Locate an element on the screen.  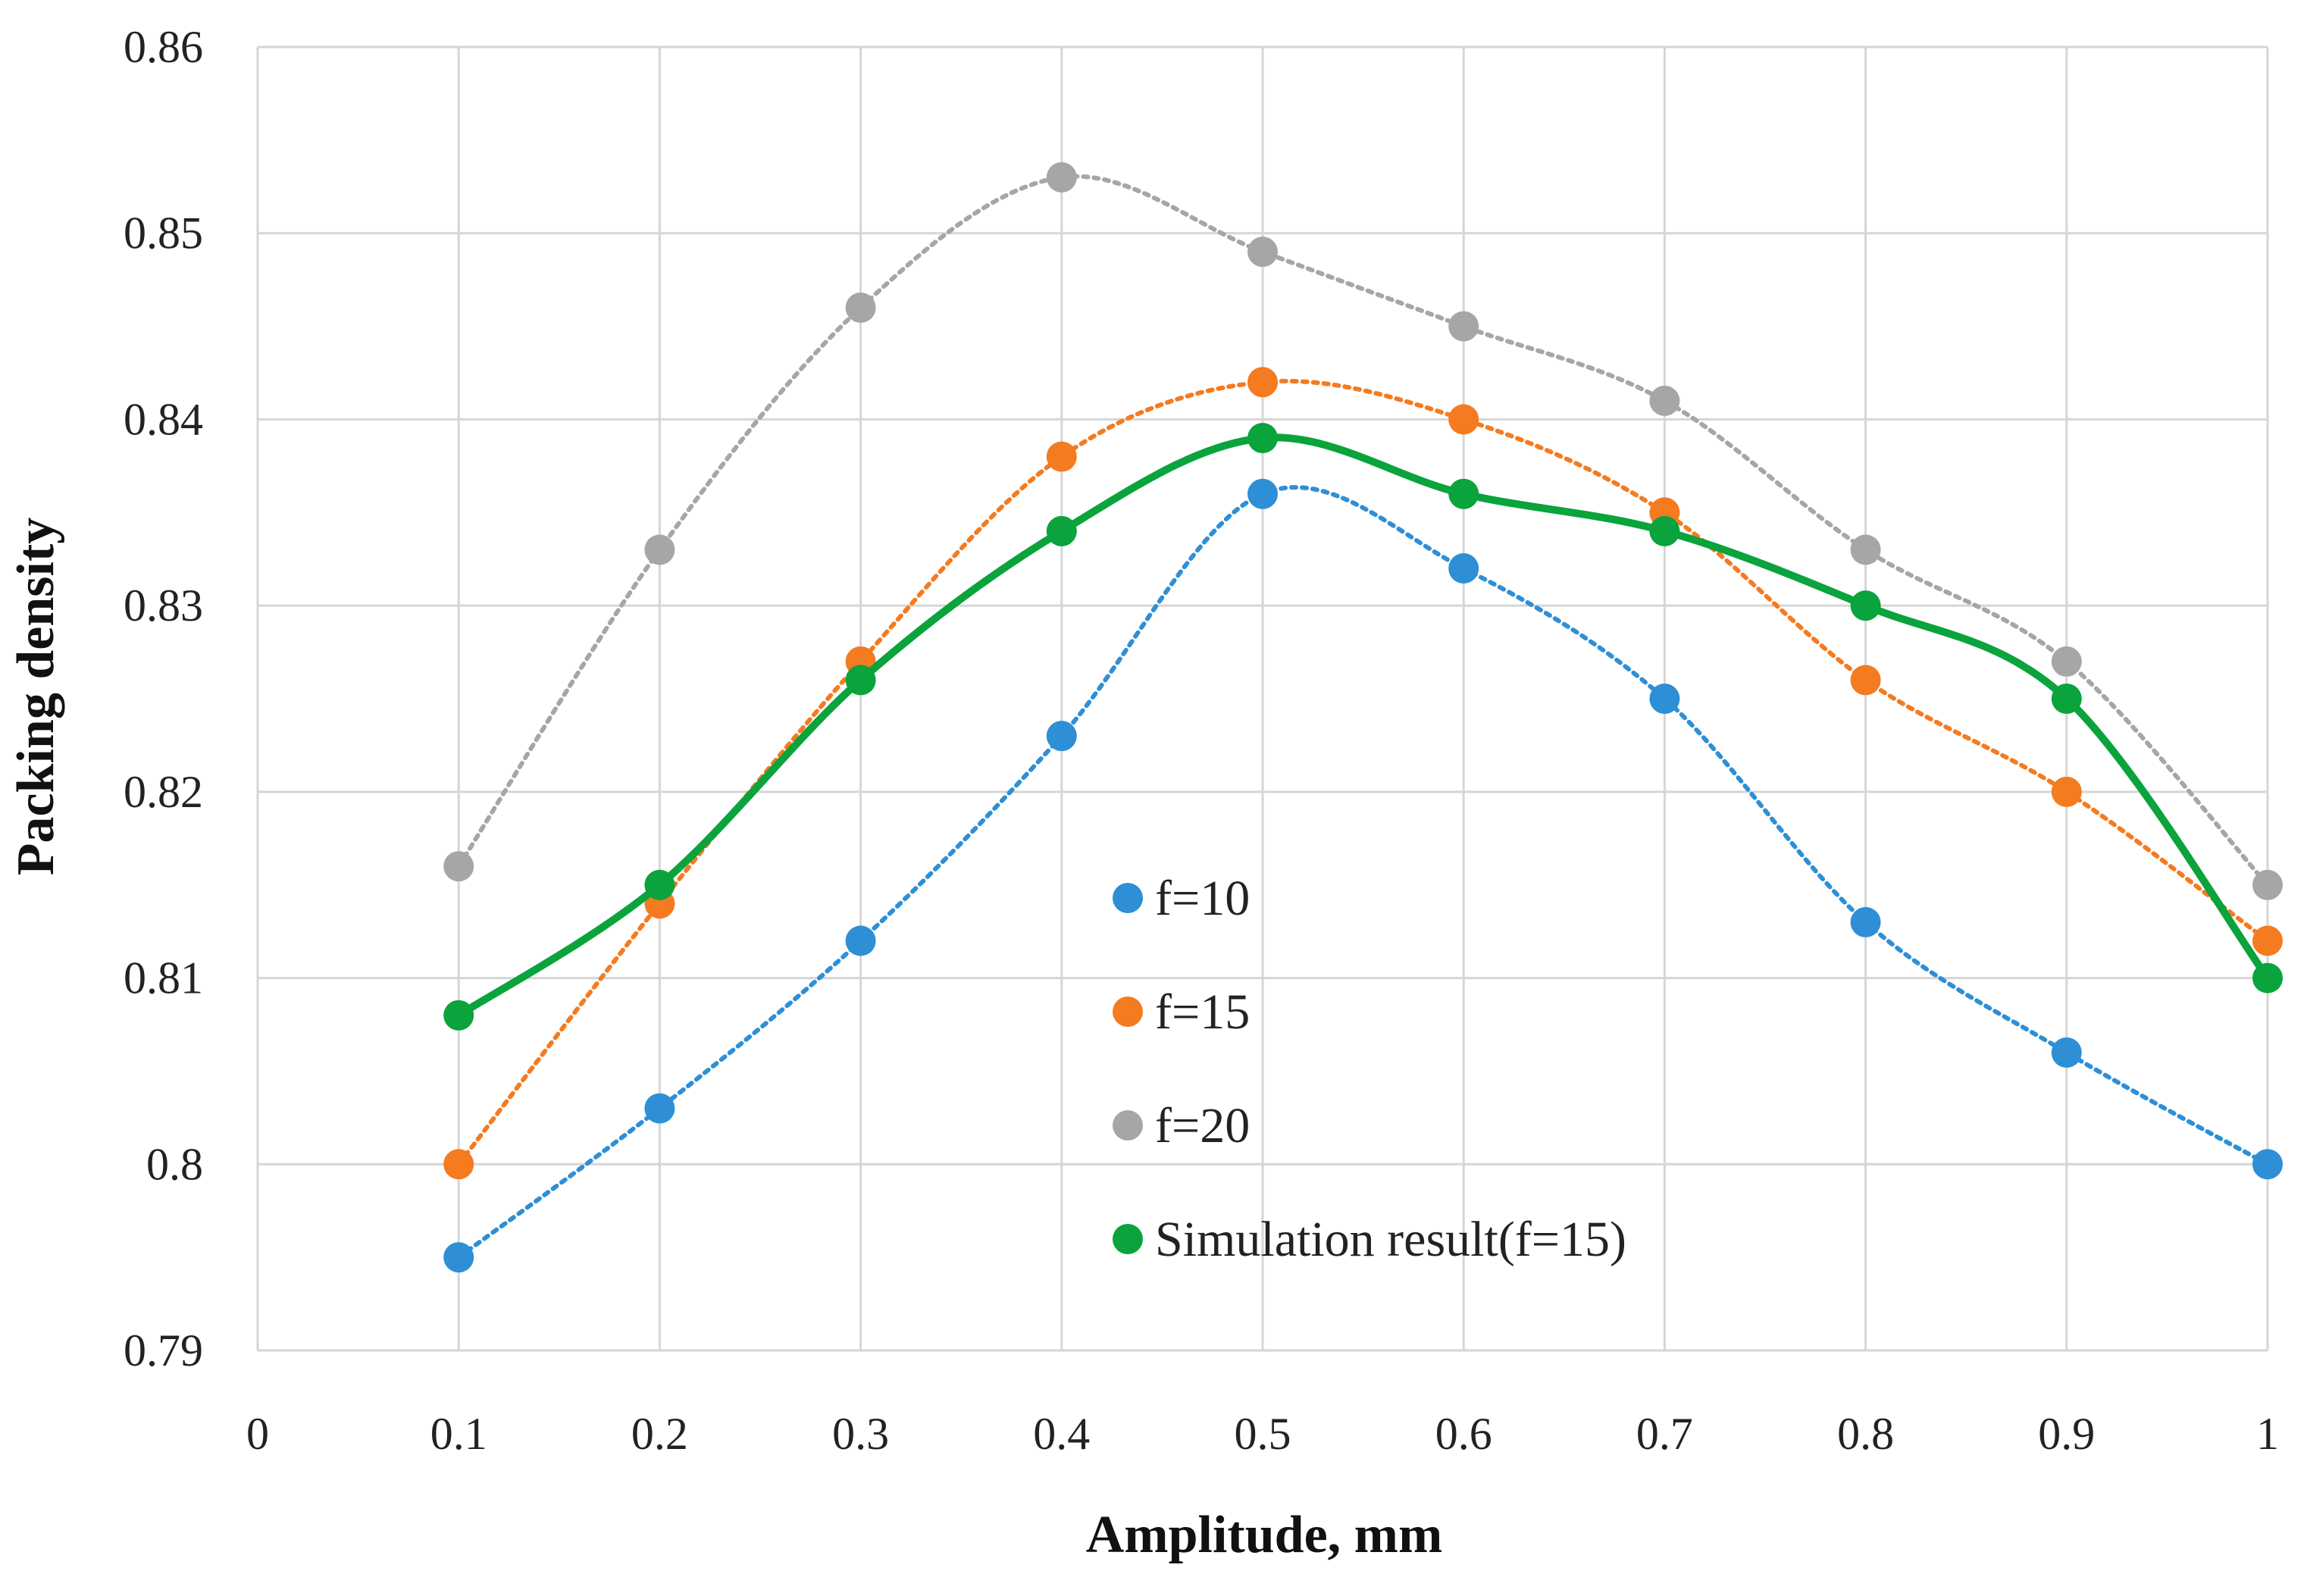
x-tick-label-2: 0.2 is located at coordinates (659, 1434).